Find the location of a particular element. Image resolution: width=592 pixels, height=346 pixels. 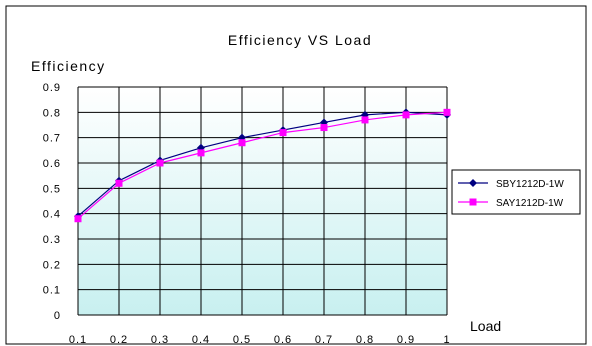

x-tick-label: 0.5 is located at coordinates (242, 340).